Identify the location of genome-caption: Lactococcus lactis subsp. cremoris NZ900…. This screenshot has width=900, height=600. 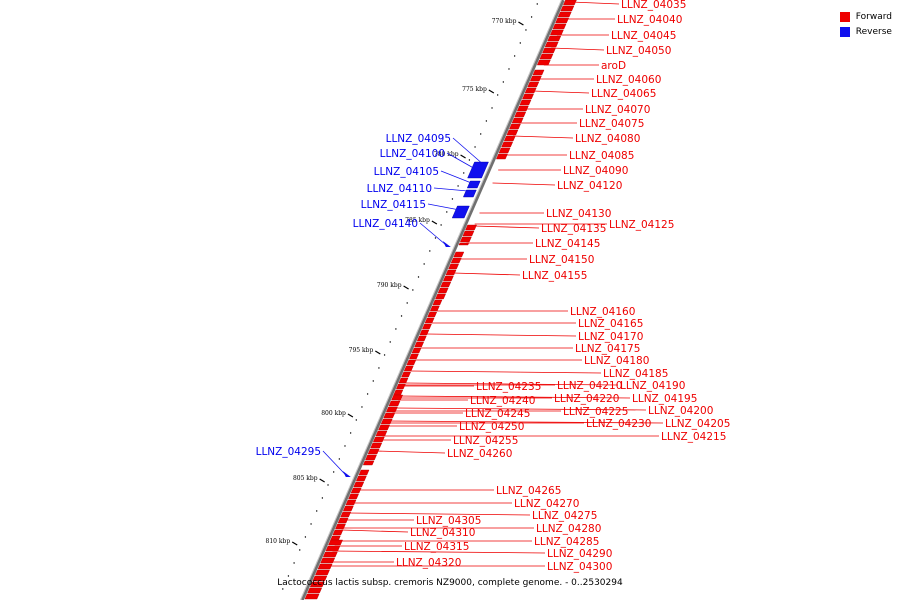
(450, 583).